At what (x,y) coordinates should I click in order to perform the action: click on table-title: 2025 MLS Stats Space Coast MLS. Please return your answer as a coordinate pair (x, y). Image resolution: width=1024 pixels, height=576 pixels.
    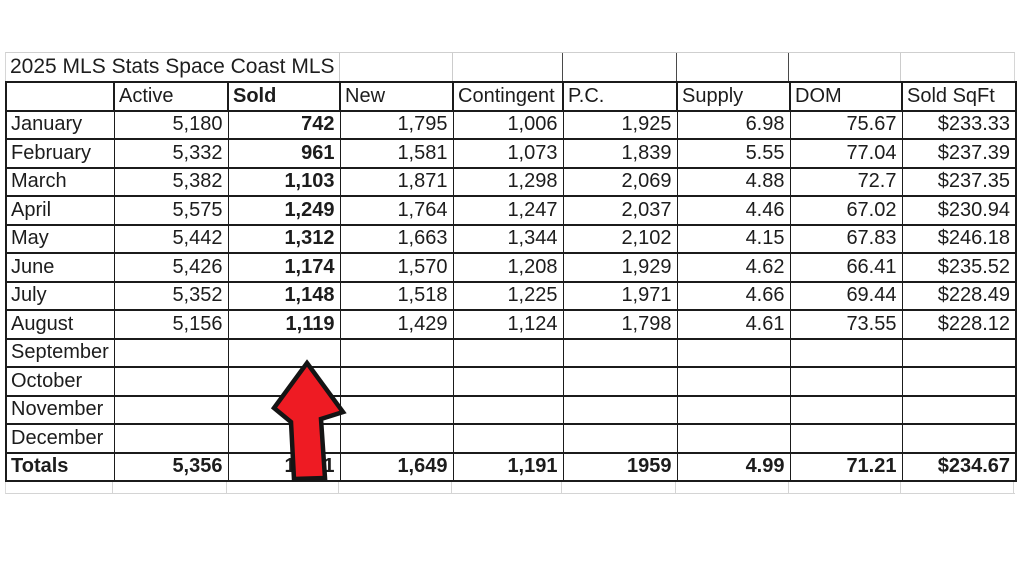
    Looking at the image, I should click on (172, 66).